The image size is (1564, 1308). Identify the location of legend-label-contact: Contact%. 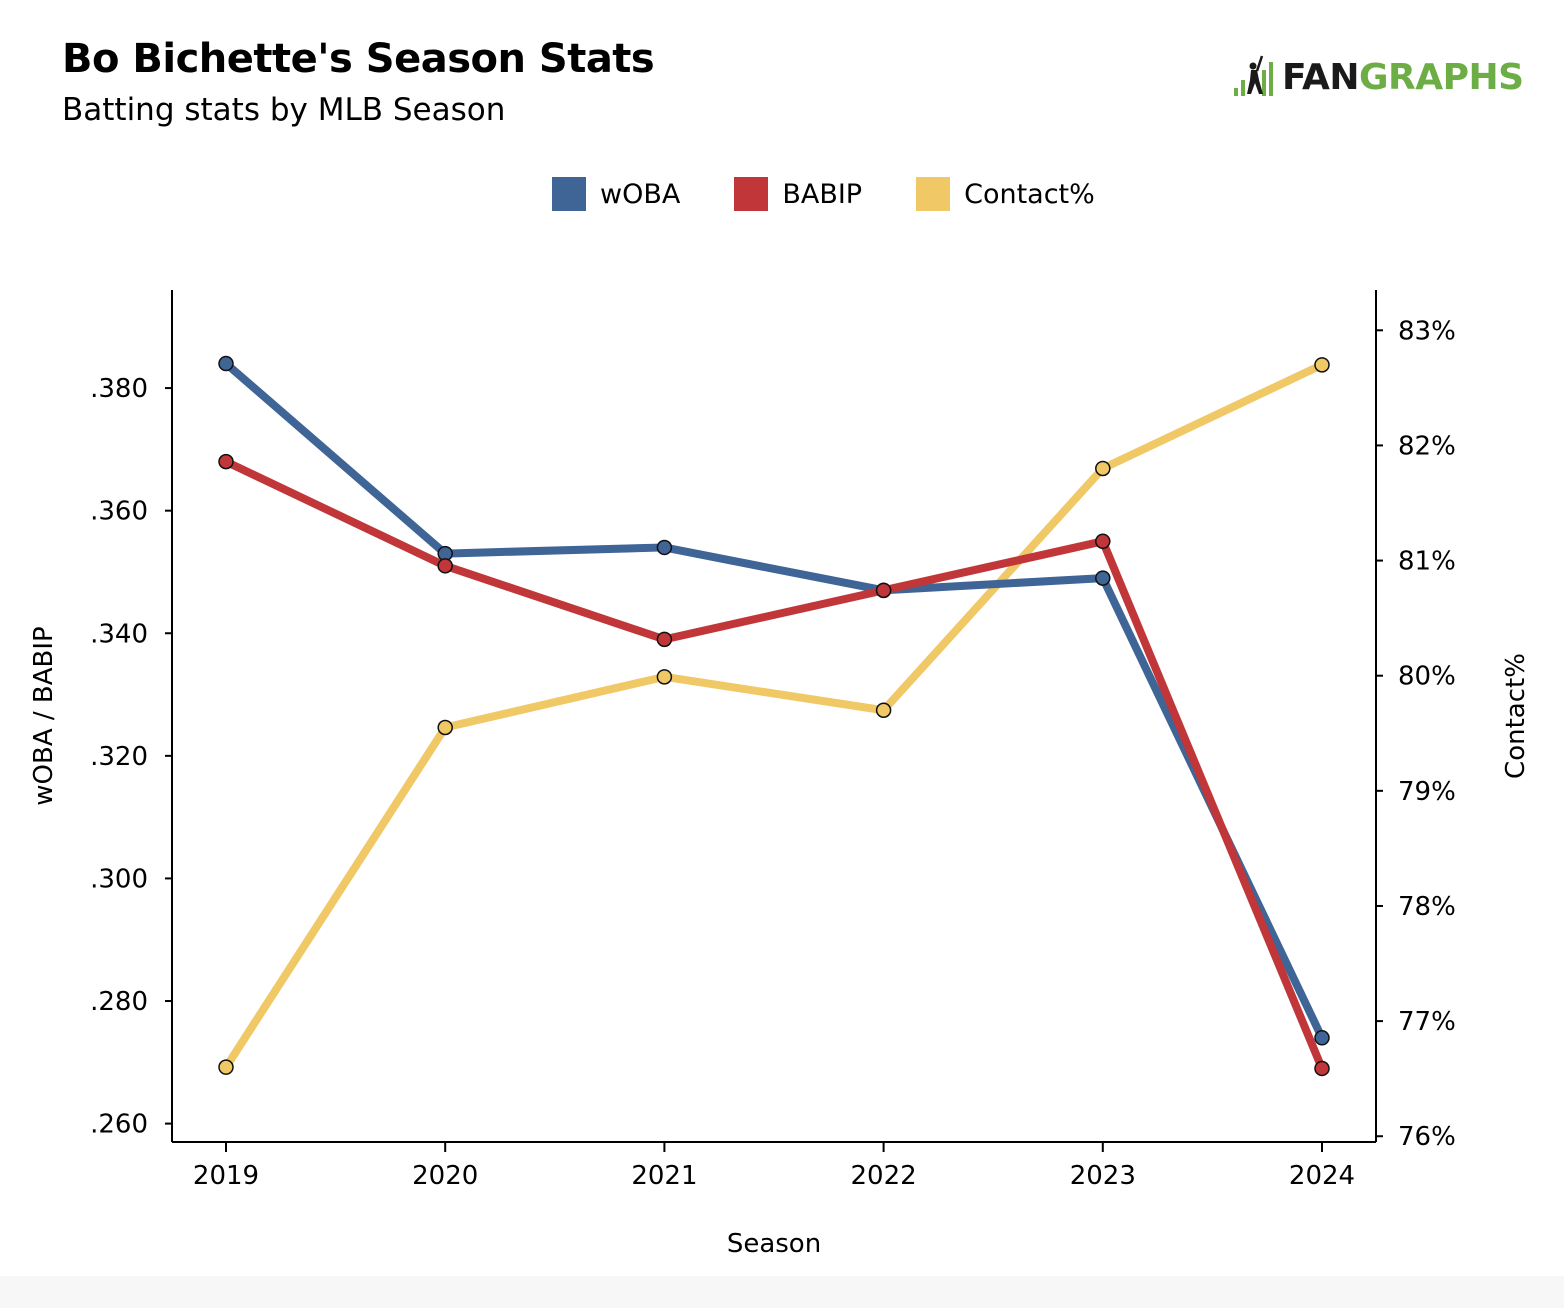
(1029, 194).